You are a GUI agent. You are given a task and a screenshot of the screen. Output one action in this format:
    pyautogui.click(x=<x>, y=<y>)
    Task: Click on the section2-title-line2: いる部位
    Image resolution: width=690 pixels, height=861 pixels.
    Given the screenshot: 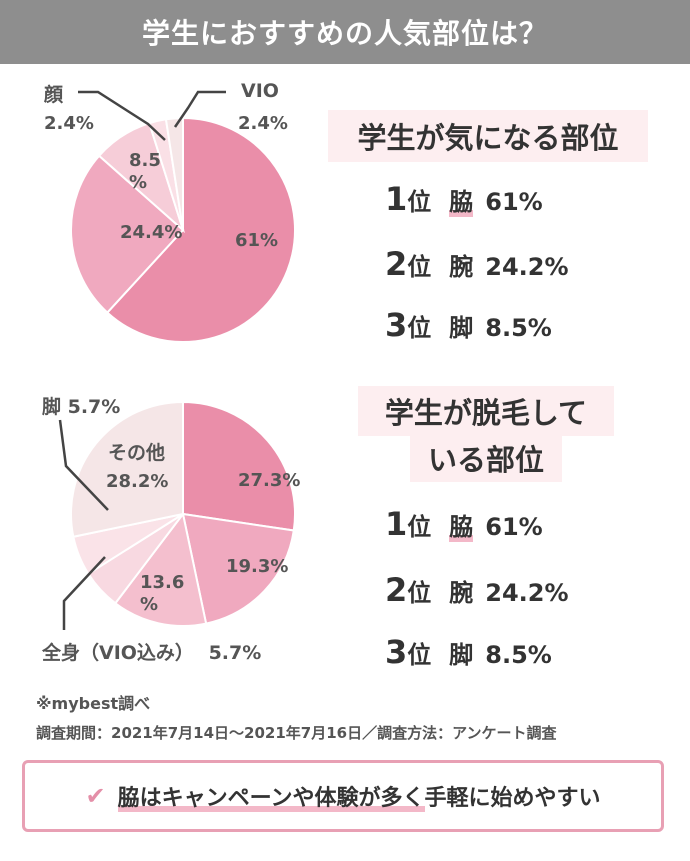 What is the action you would take?
    pyautogui.click(x=486, y=458)
    